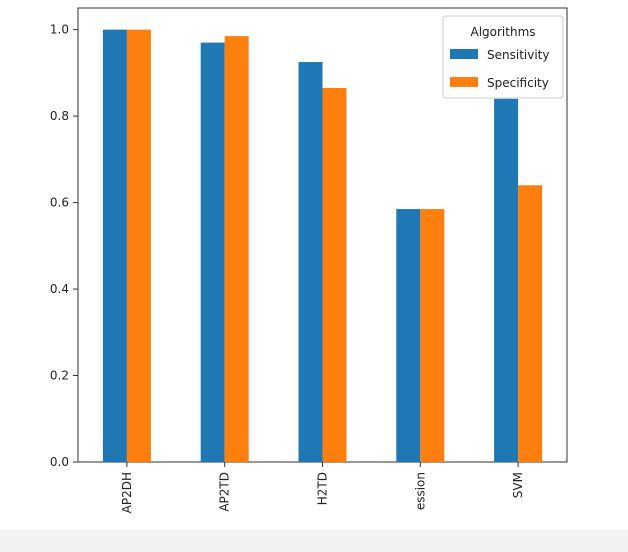  I want to click on y-tick-label: 0.4, so click(59, 289).